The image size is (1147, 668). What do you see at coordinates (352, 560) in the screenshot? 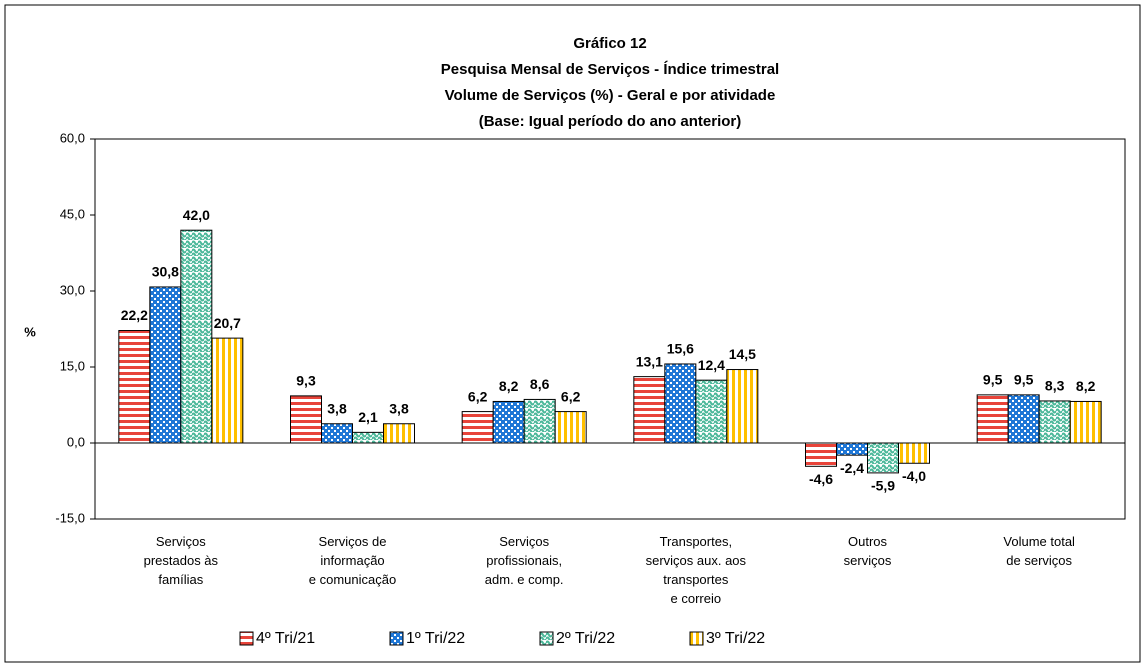
I see `x-tick-label: Serviços de informação e comunicação` at bounding box center [352, 560].